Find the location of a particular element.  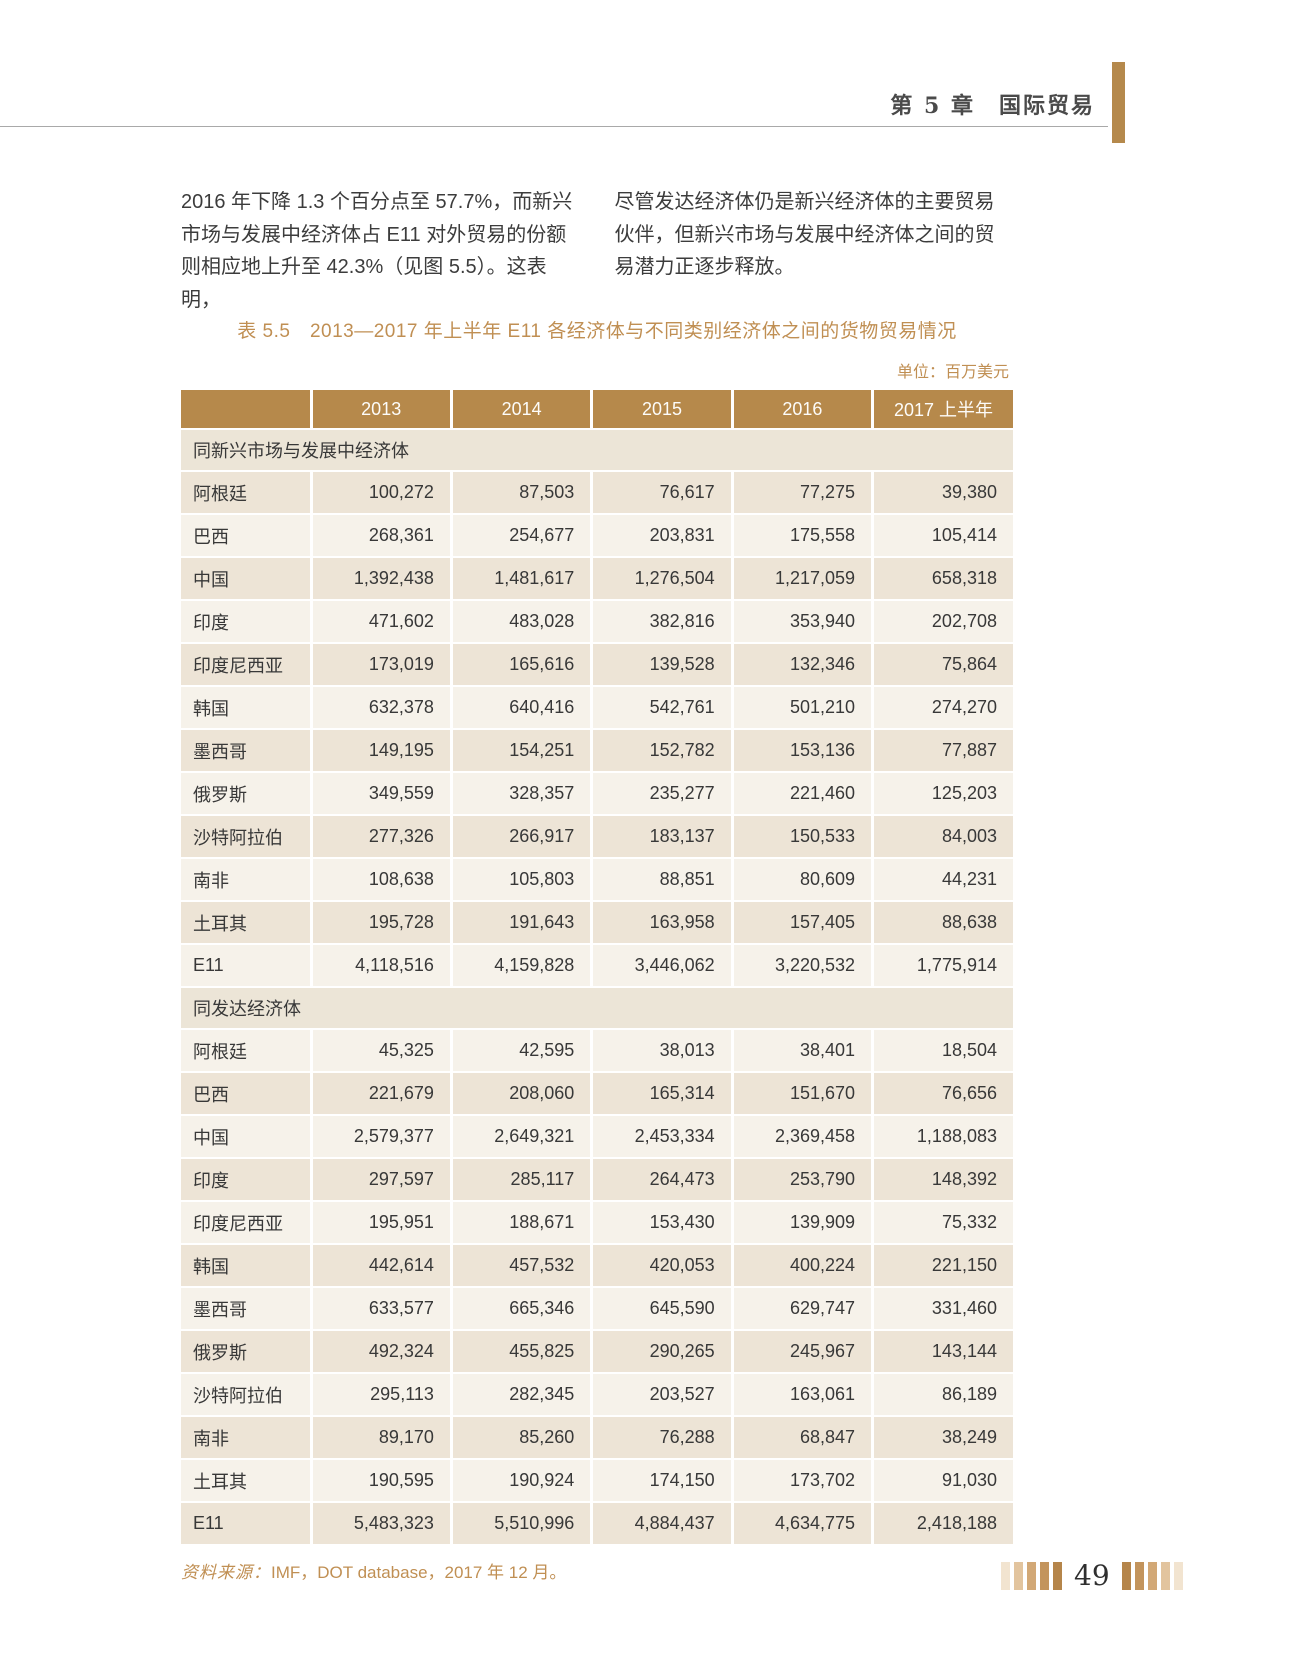

accent-bar is located at coordinates (1118, 102).